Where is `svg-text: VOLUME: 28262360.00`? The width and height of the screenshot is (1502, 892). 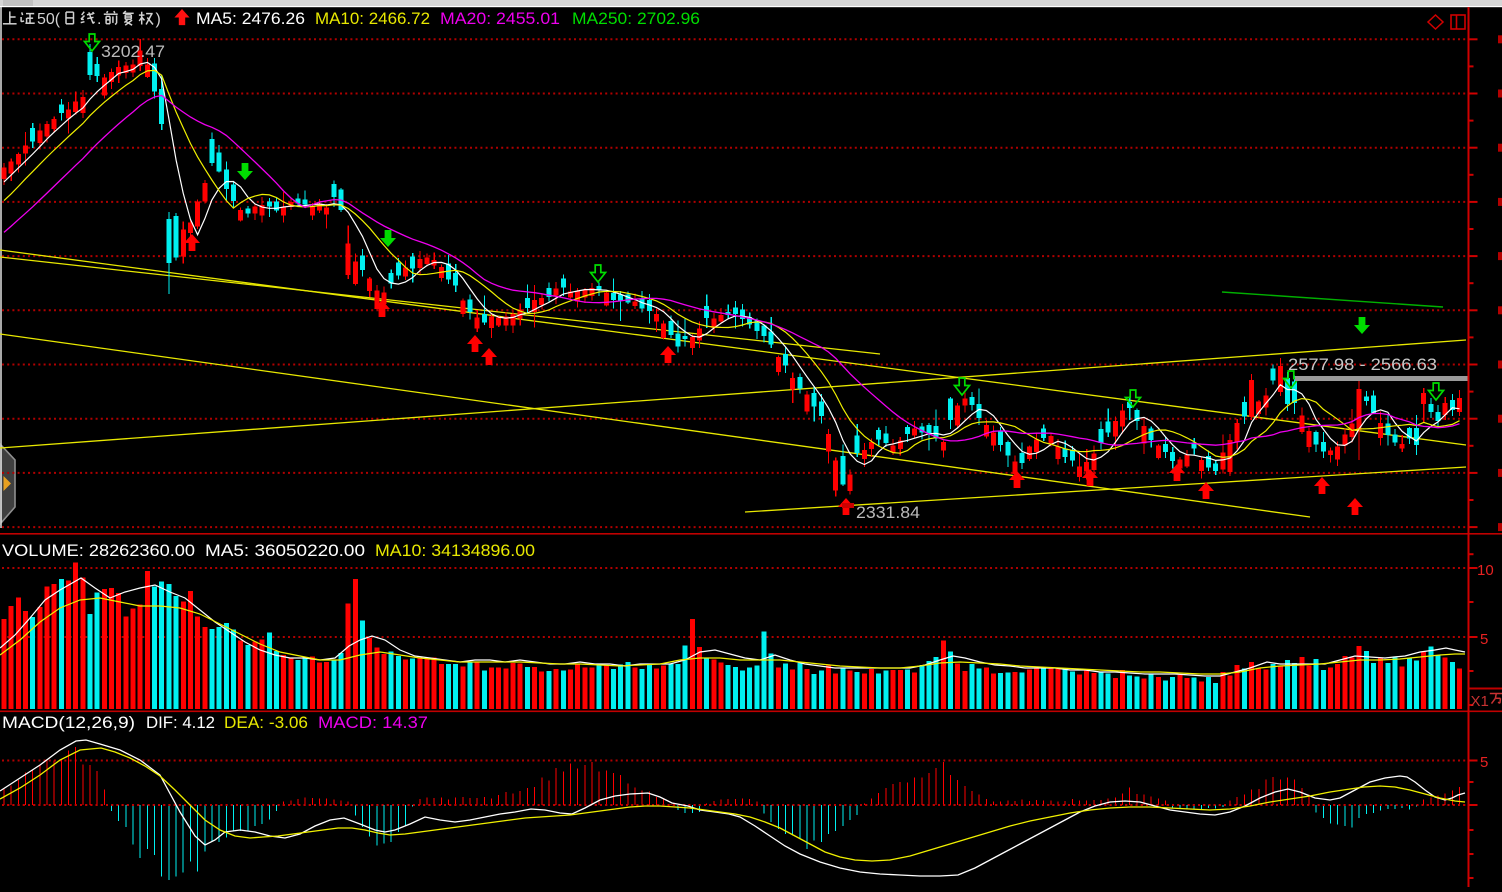 svg-text: VOLUME: 28262360.00 is located at coordinates (98, 551).